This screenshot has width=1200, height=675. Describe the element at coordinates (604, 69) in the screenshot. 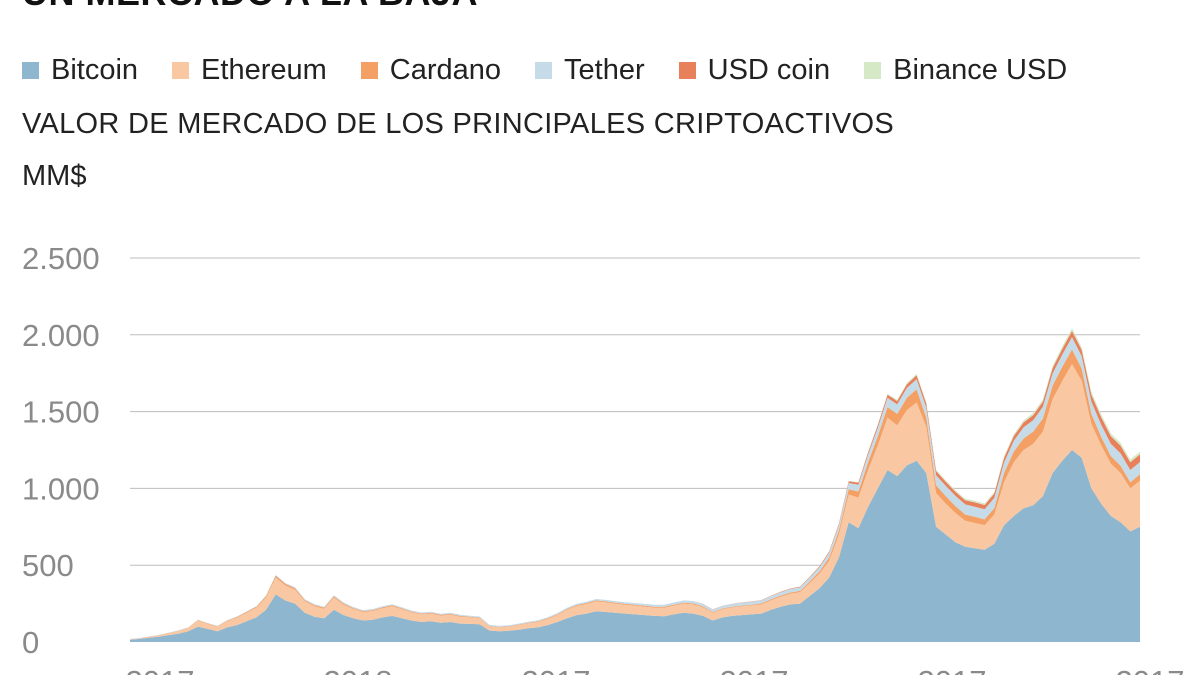

I see `legend-label: Tether` at that location.